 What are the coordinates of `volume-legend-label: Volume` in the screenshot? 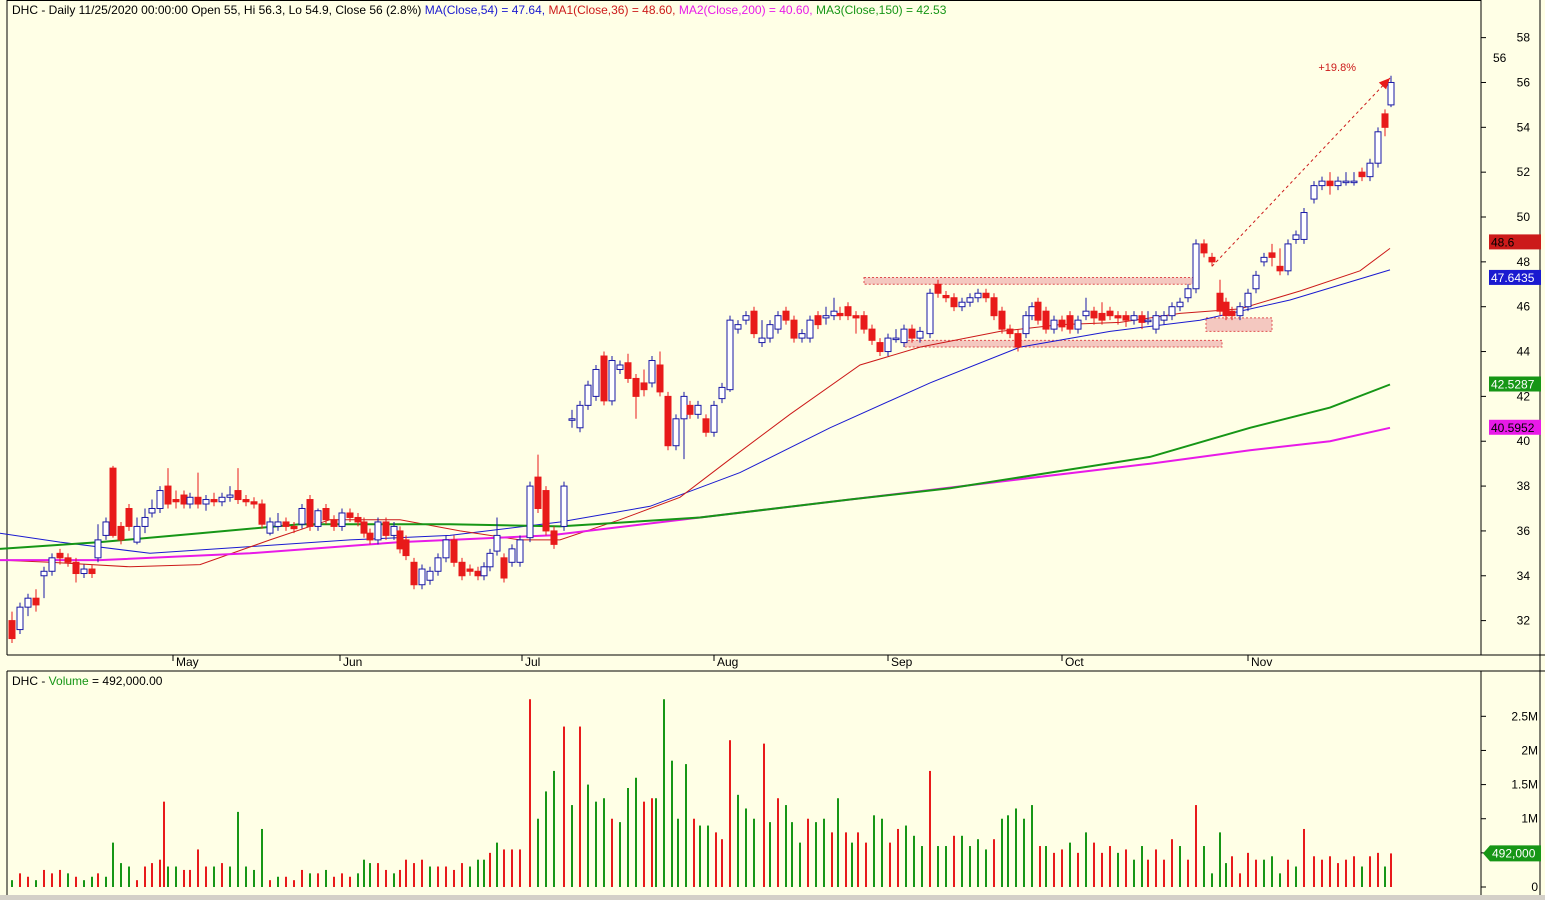 It's located at (69, 681).